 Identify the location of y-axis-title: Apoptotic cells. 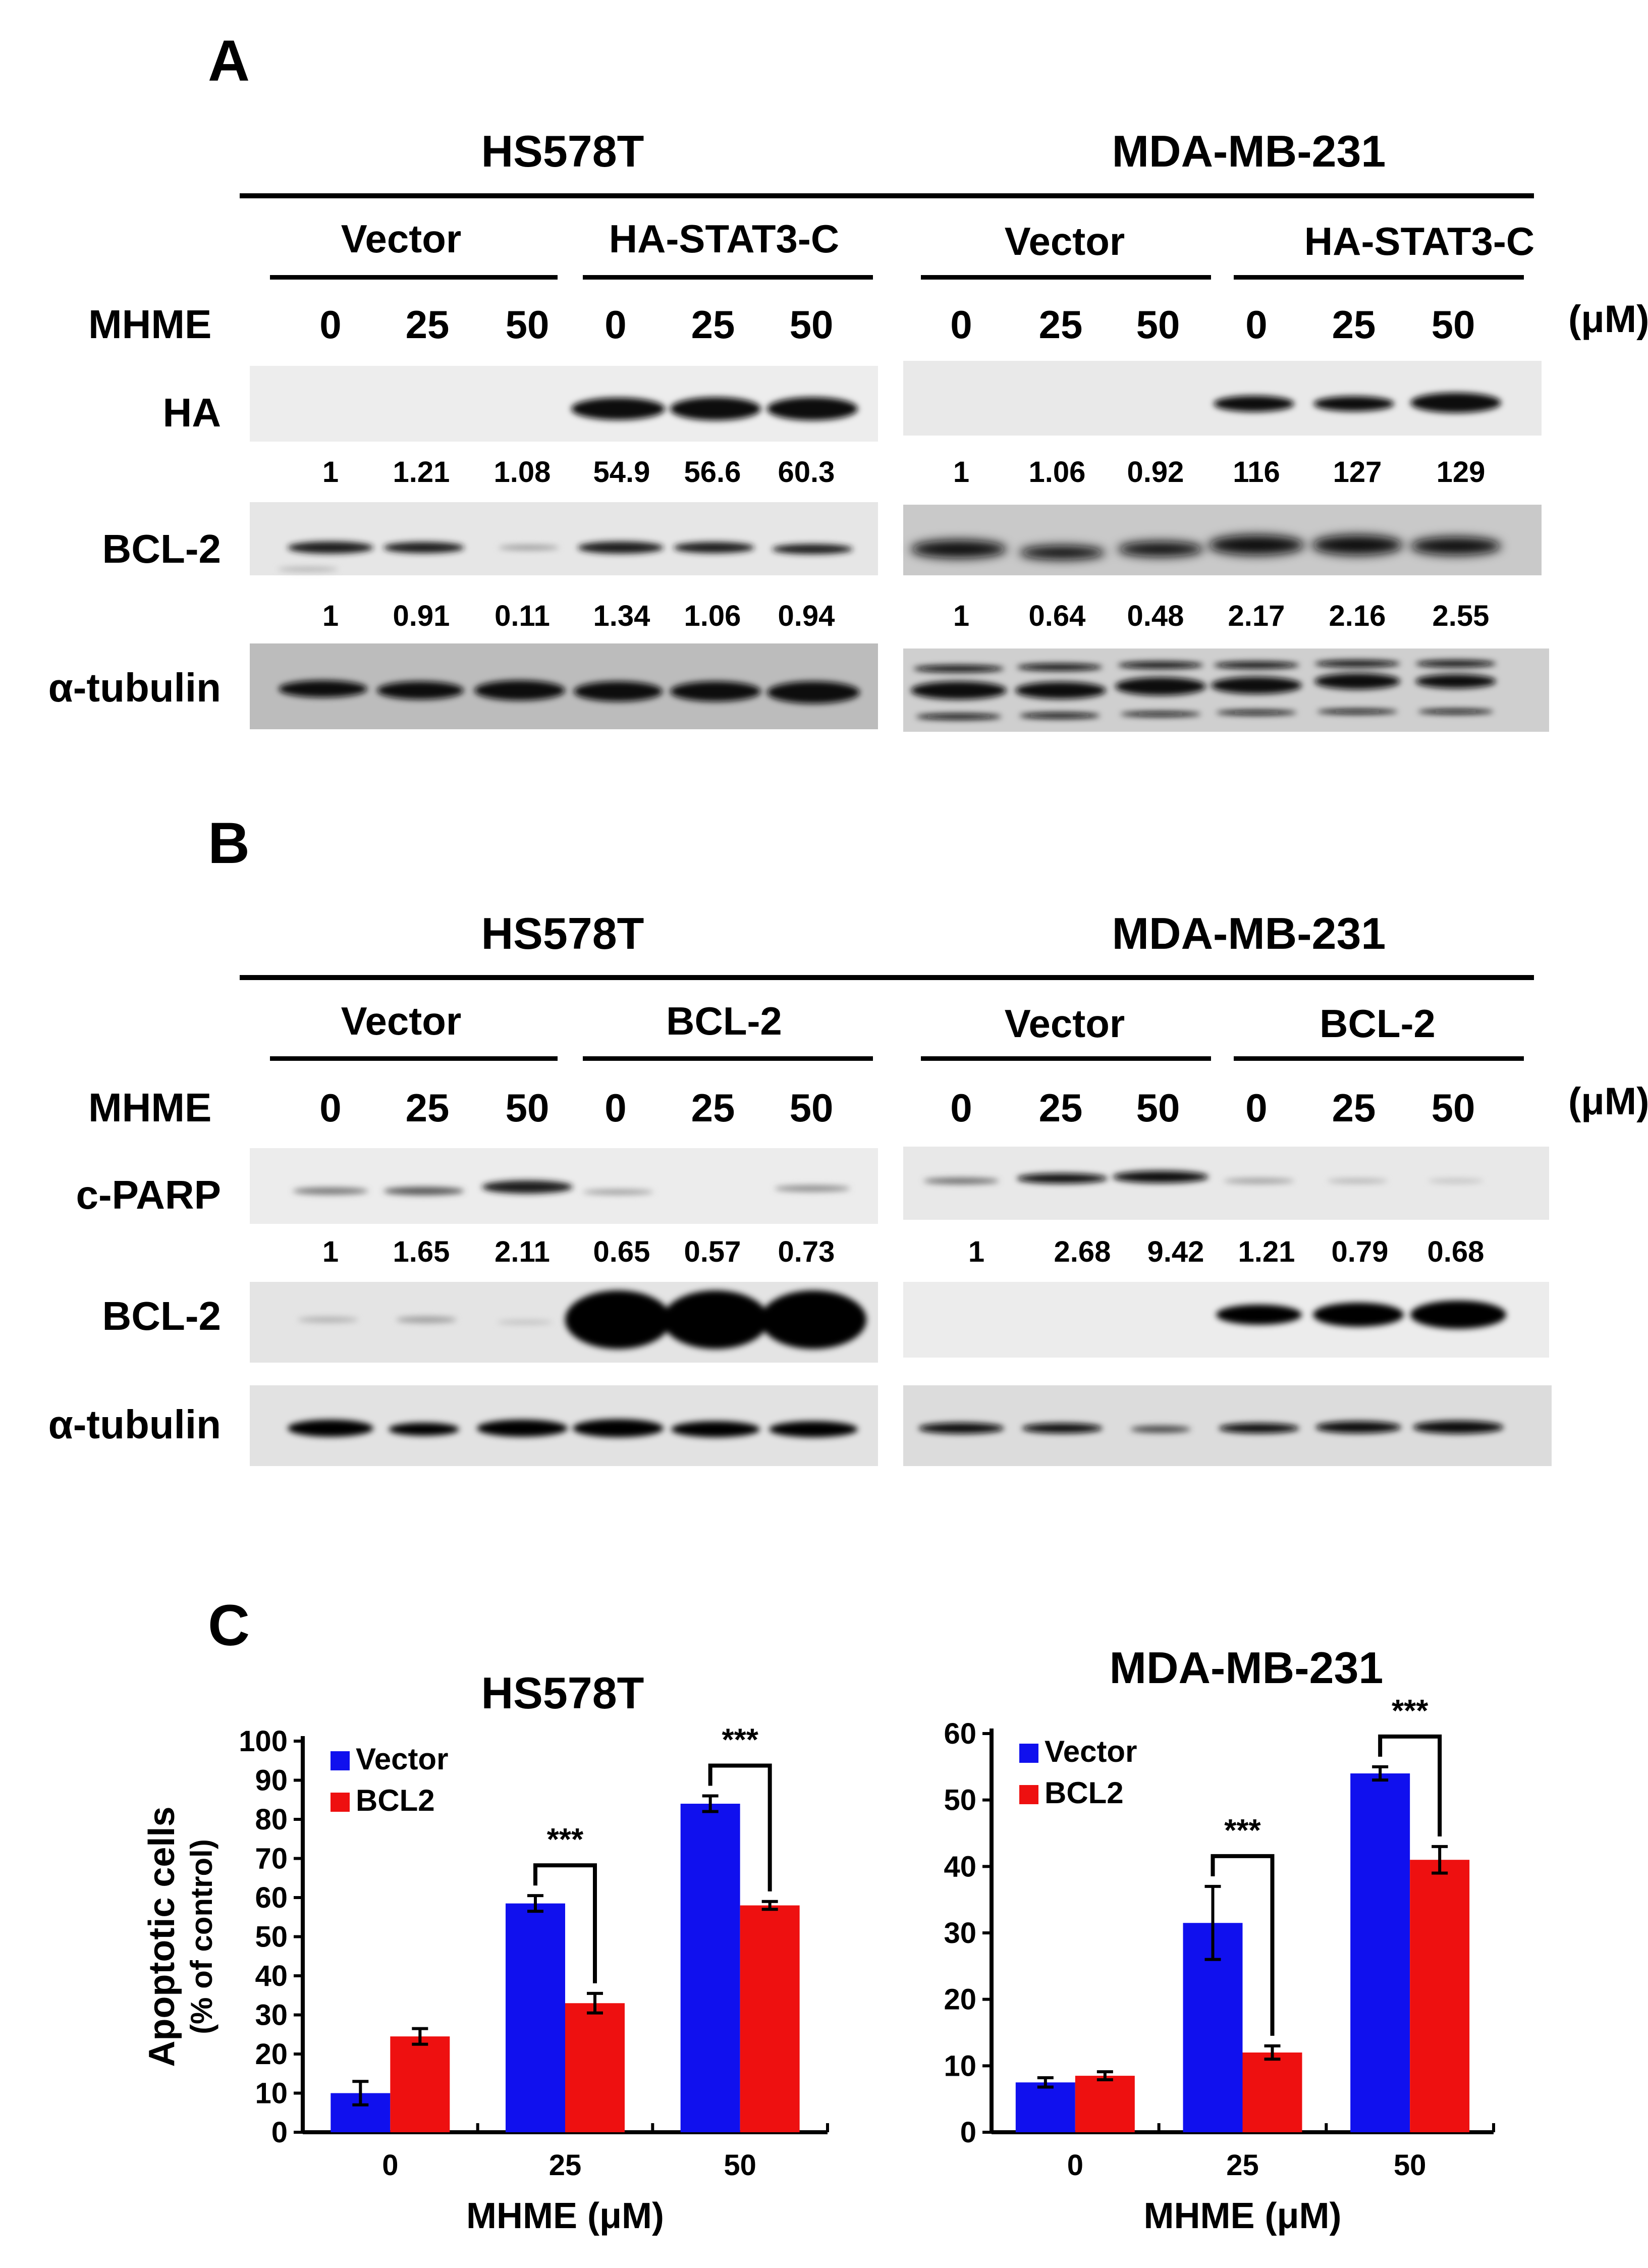
(162, 1936).